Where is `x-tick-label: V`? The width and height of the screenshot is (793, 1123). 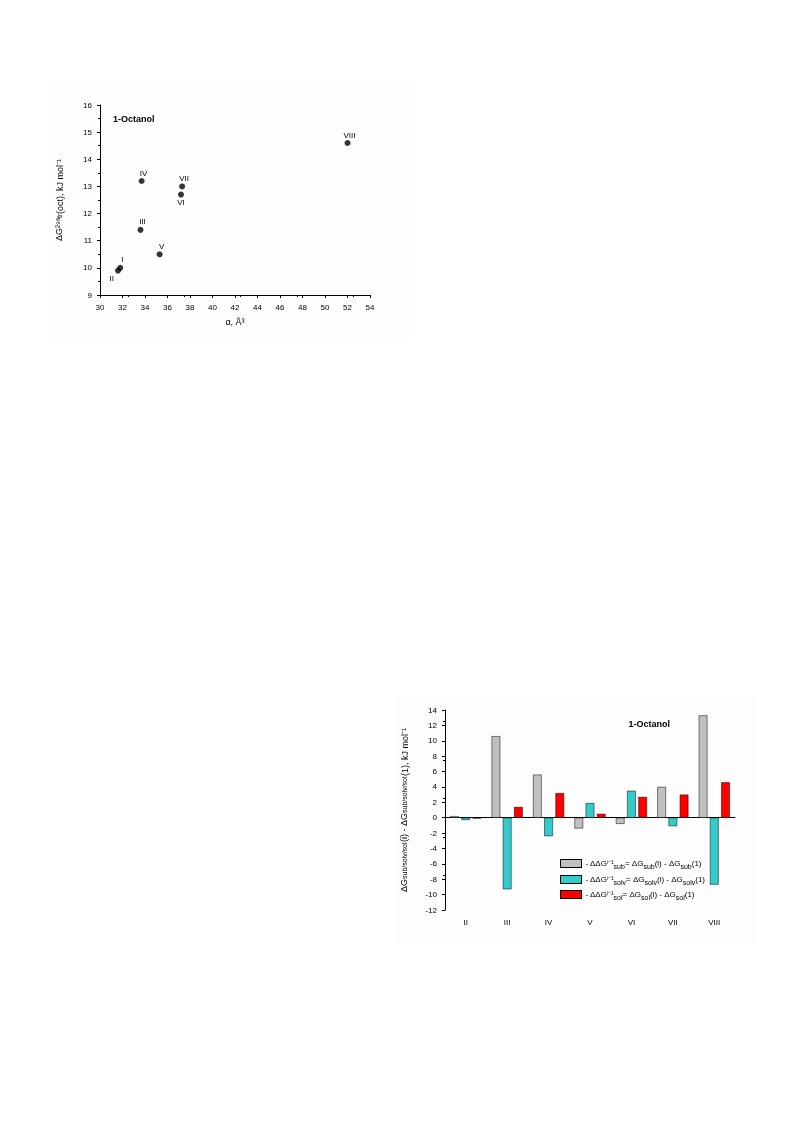 x-tick-label: V is located at coordinates (590, 922).